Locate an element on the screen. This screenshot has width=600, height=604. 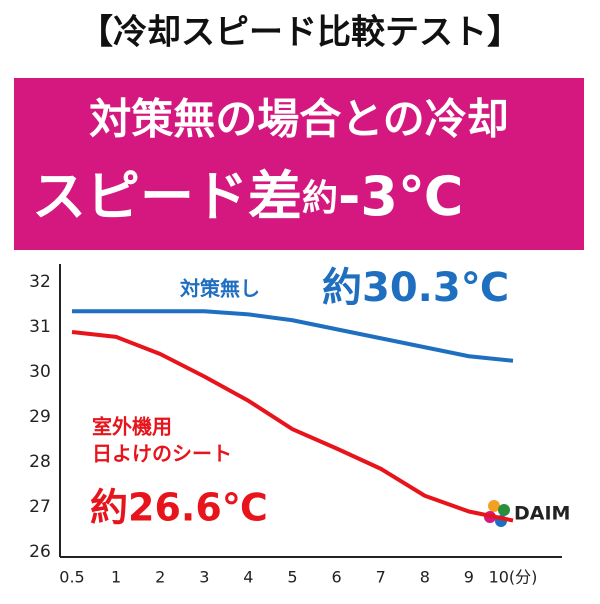
annotation: 日よけのシート is located at coordinates (162, 454).